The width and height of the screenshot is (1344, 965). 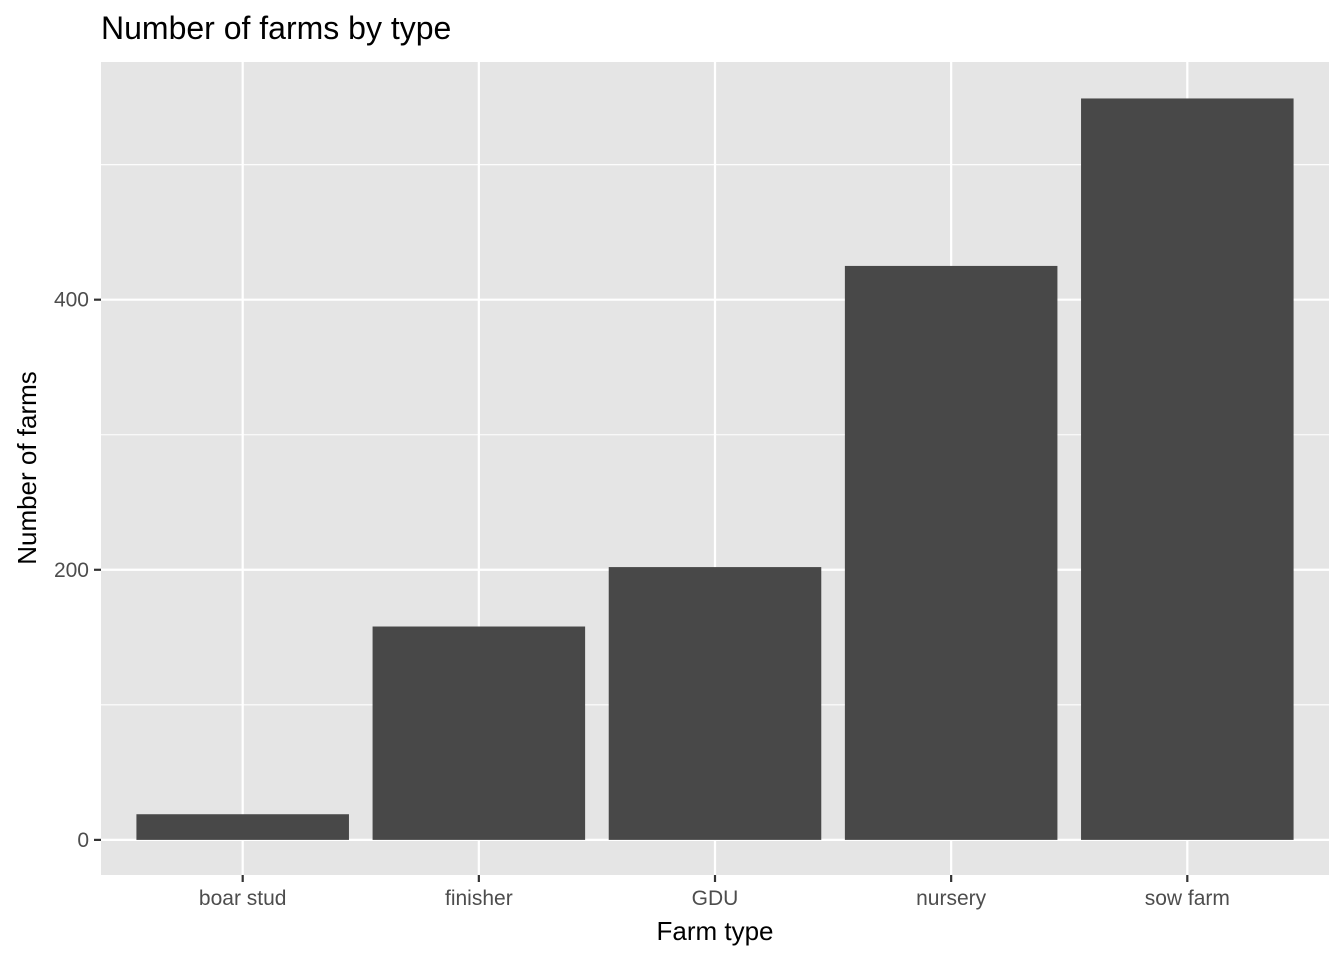 What do you see at coordinates (1187, 469) in the screenshot?
I see `bar-sow-farm` at bounding box center [1187, 469].